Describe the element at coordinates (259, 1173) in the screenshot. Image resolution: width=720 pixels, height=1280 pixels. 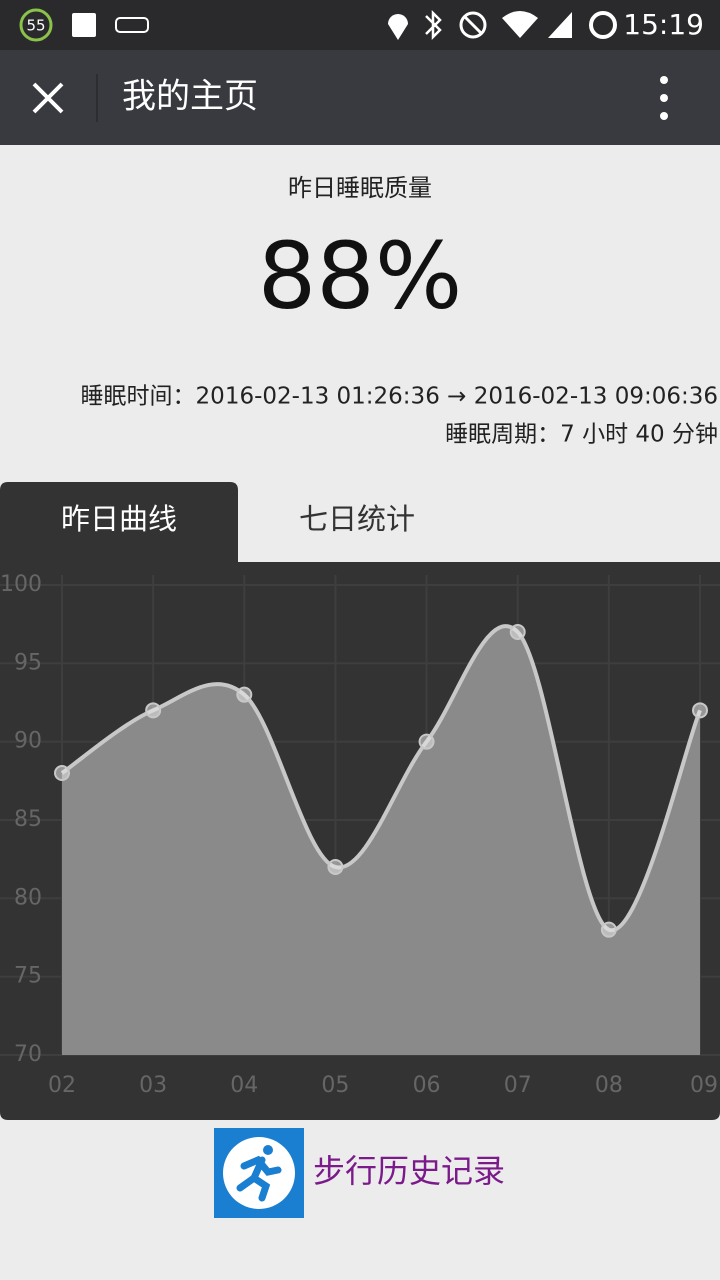
I see `walk-icon-runner` at that location.